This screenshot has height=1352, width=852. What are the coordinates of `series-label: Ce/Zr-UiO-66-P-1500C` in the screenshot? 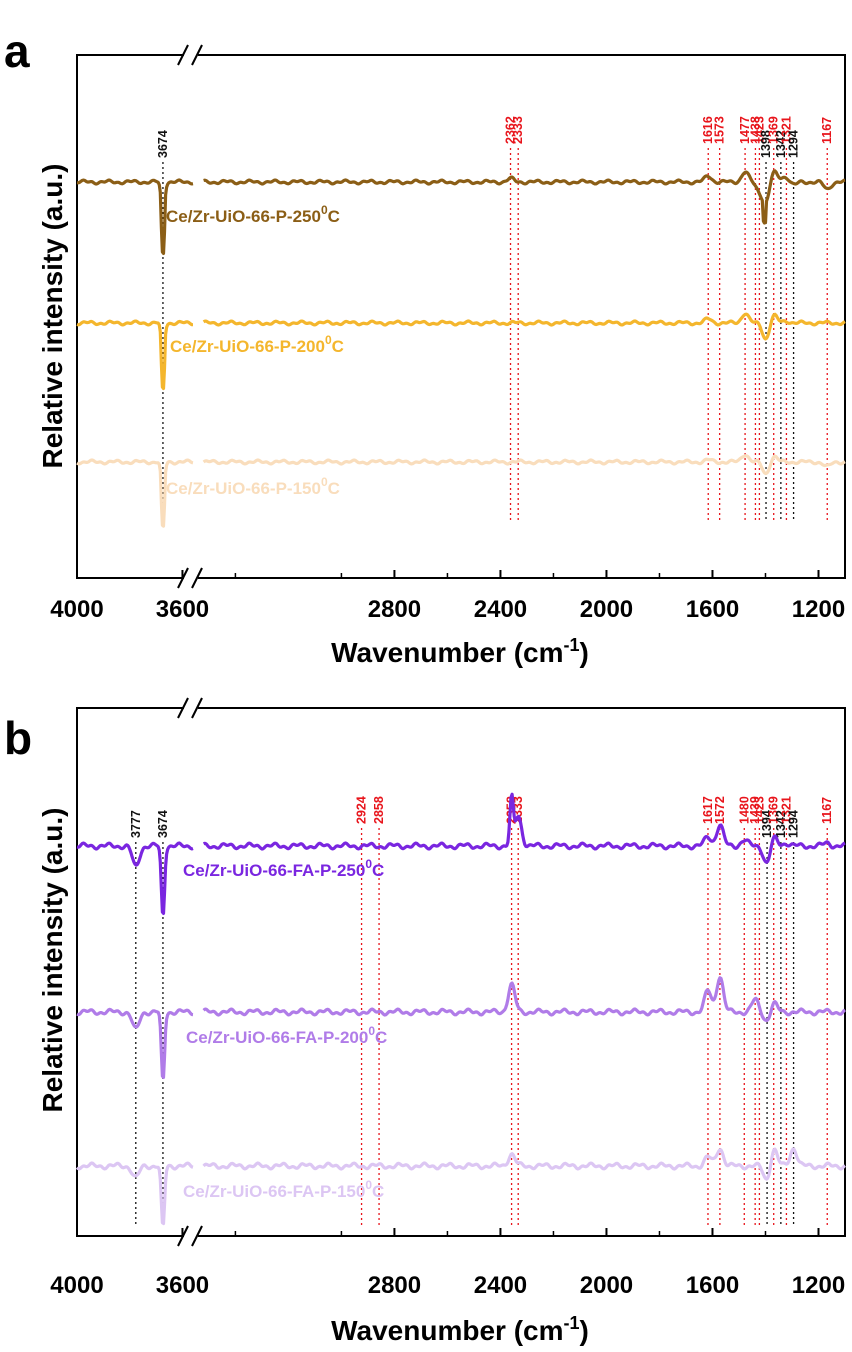 It's located at (253, 486).